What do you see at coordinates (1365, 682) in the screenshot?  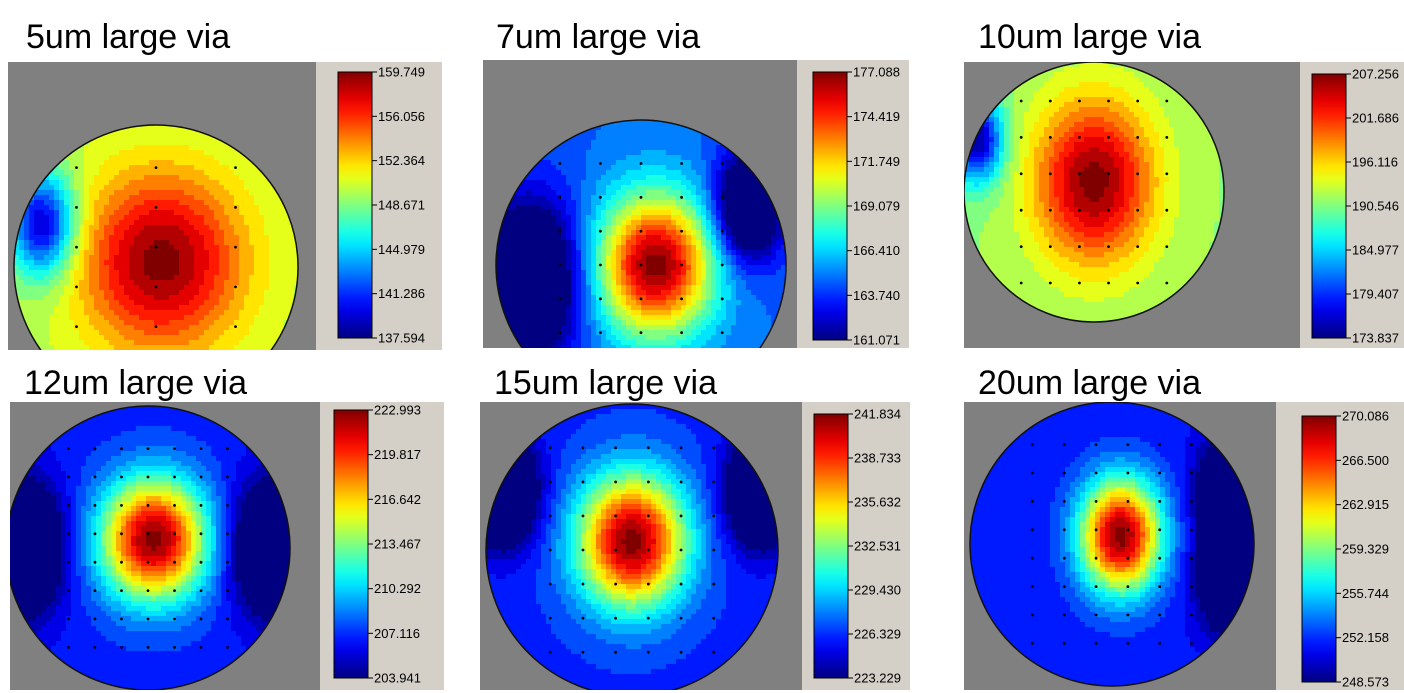 I see `colorbar-tick-label: 248.573` at bounding box center [1365, 682].